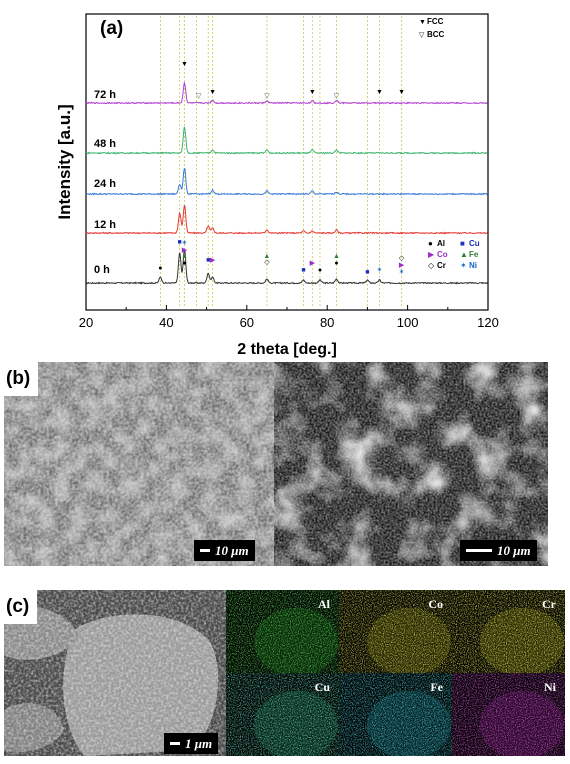  I want to click on bcc-marker-1: ▽, so click(267, 96).